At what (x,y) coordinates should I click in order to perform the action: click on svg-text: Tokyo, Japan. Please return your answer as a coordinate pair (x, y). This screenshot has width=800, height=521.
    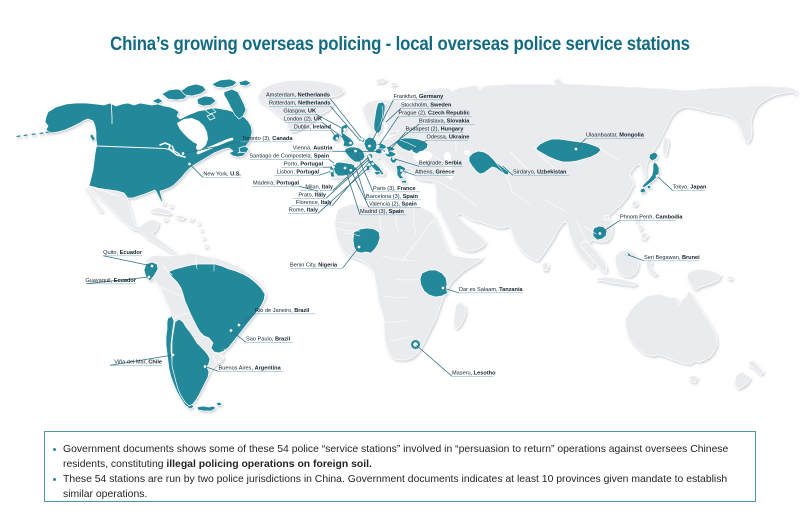
    Looking at the image, I should click on (690, 188).